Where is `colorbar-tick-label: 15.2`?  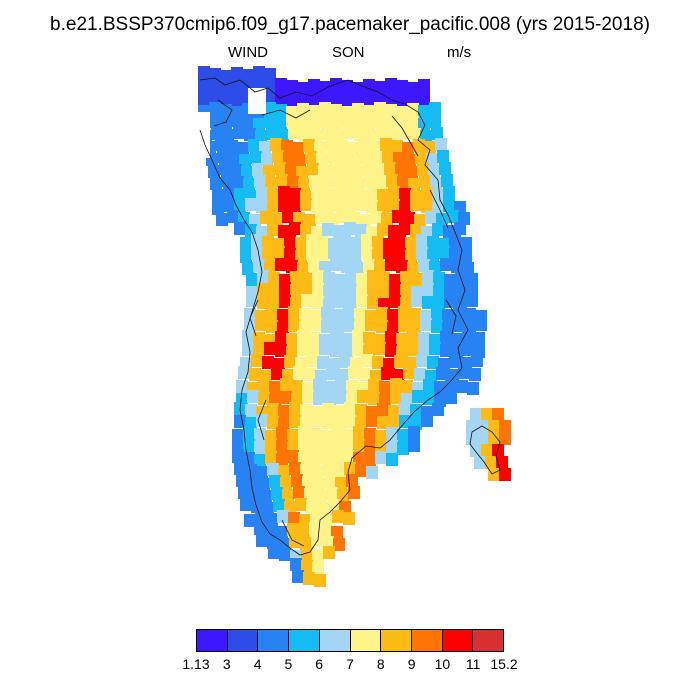 colorbar-tick-label: 15.2 is located at coordinates (504, 664).